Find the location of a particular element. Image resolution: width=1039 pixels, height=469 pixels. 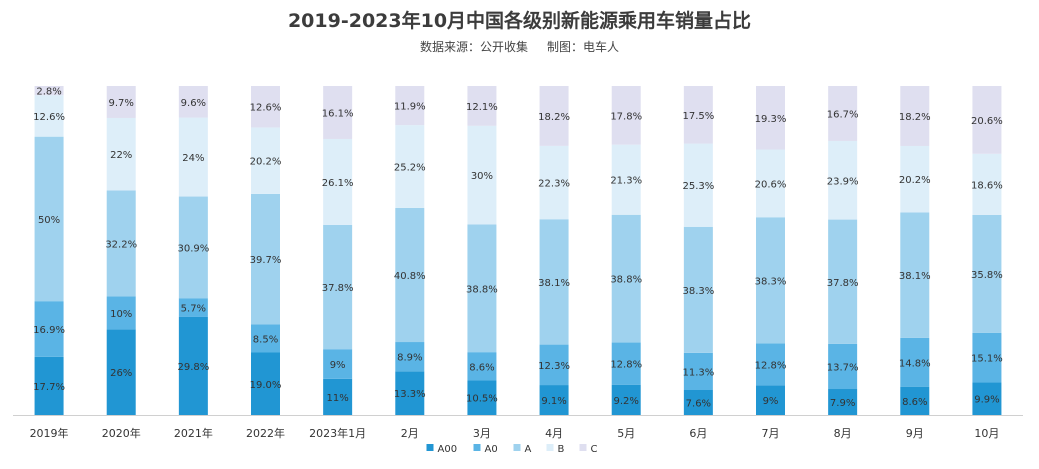

x-tick-label: 2021年 is located at coordinates (193, 433).